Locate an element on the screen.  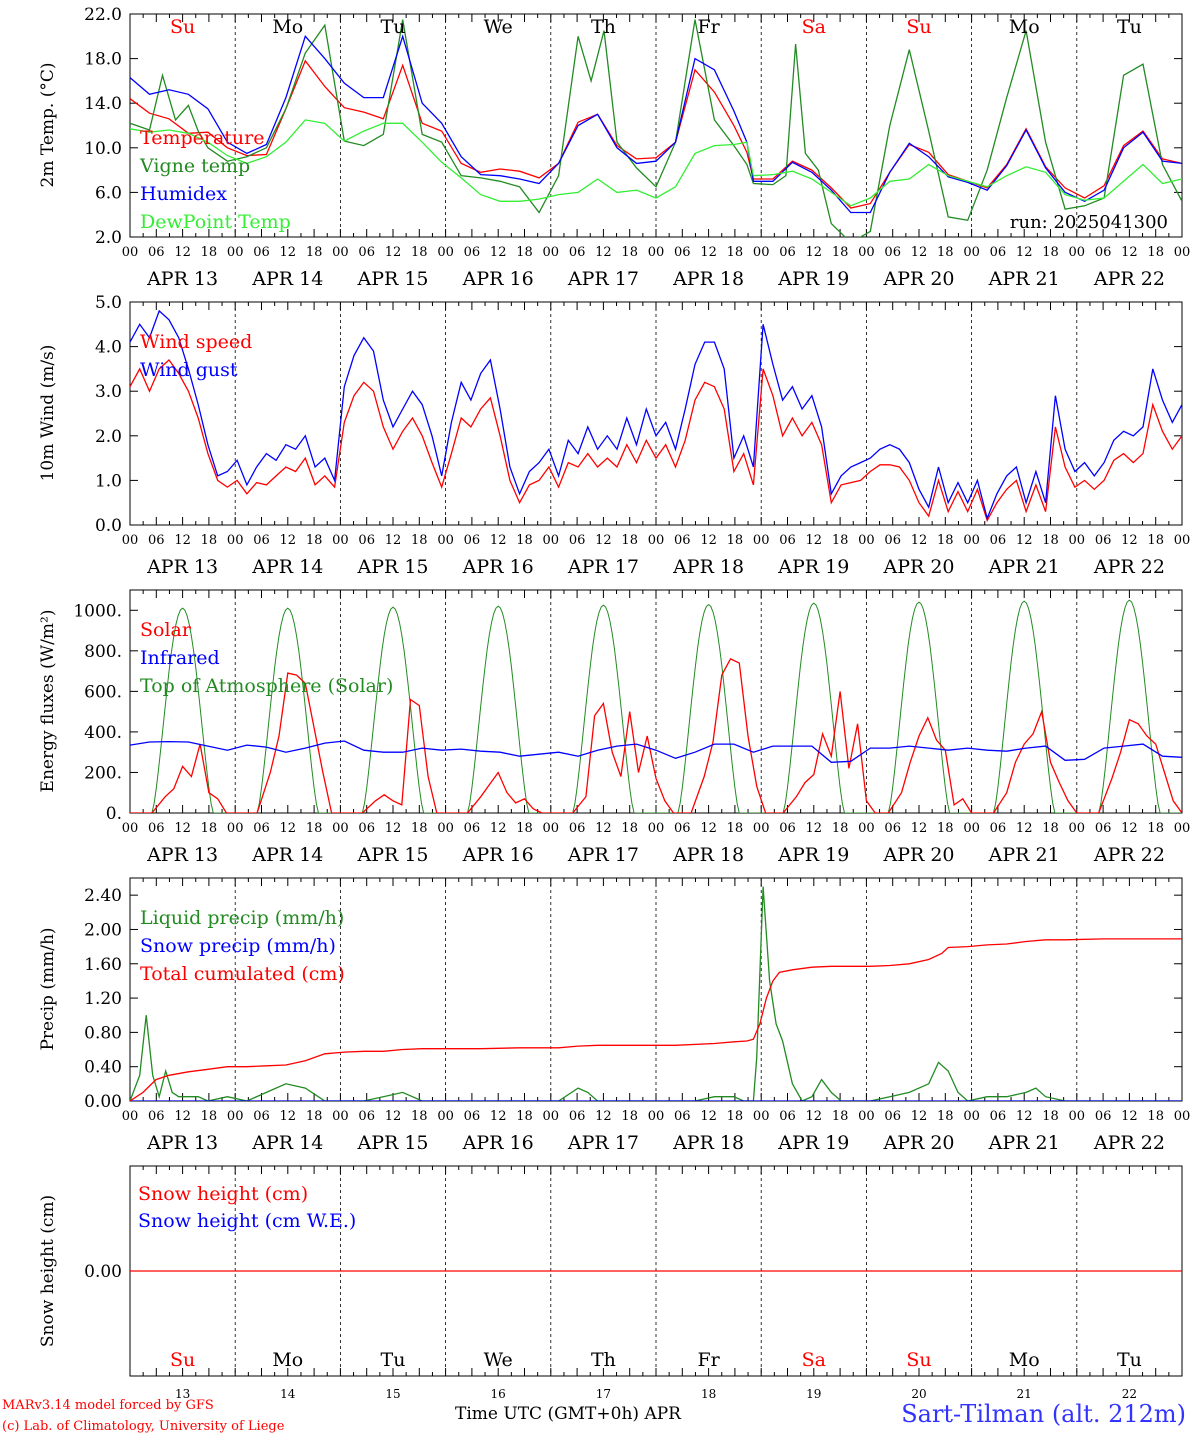
legend-entry: Solar is located at coordinates (166, 630).